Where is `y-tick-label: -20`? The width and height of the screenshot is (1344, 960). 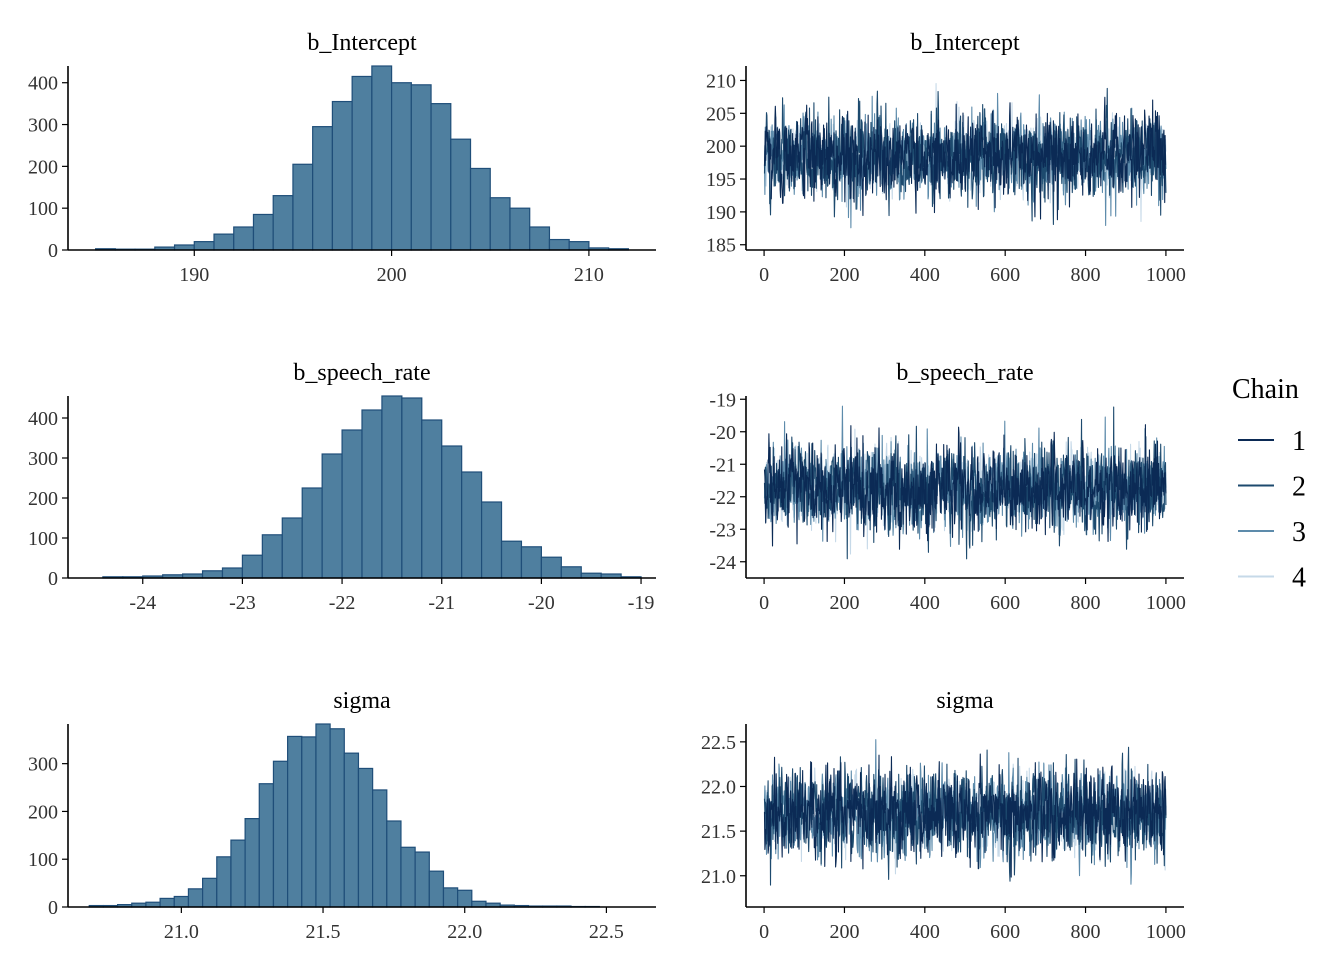 y-tick-label: -20 is located at coordinates (722, 433).